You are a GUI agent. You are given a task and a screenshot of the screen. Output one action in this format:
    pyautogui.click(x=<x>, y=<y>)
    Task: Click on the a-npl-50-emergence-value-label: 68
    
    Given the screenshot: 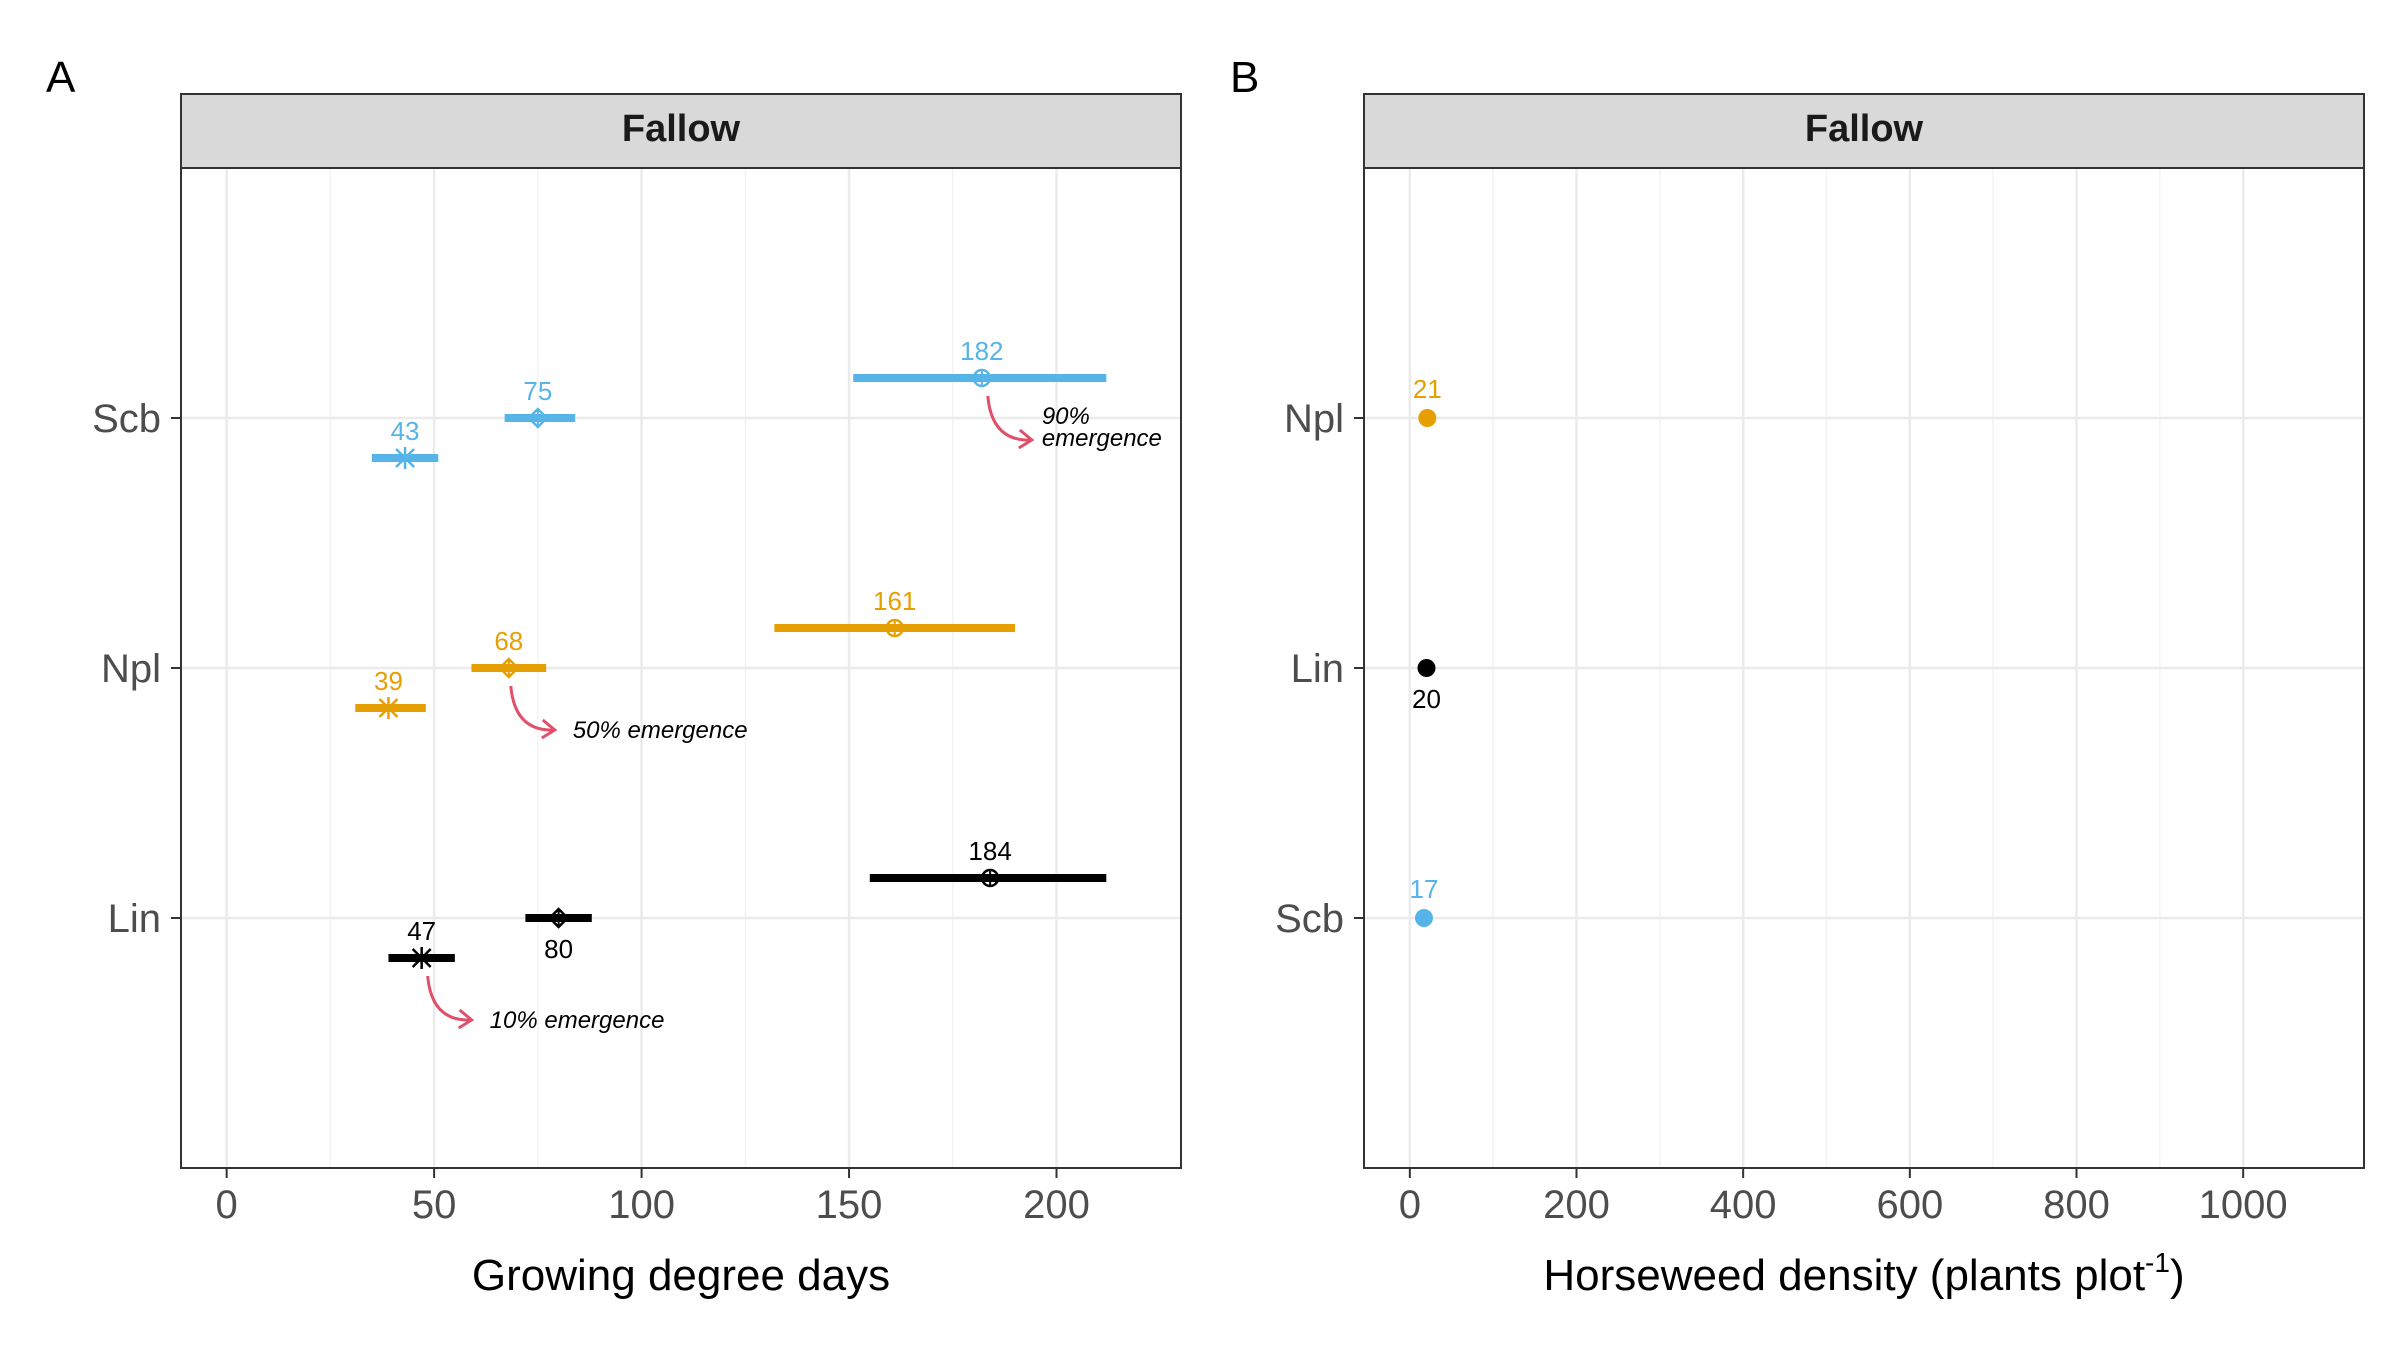 What is the action you would take?
    pyautogui.click(x=508, y=641)
    